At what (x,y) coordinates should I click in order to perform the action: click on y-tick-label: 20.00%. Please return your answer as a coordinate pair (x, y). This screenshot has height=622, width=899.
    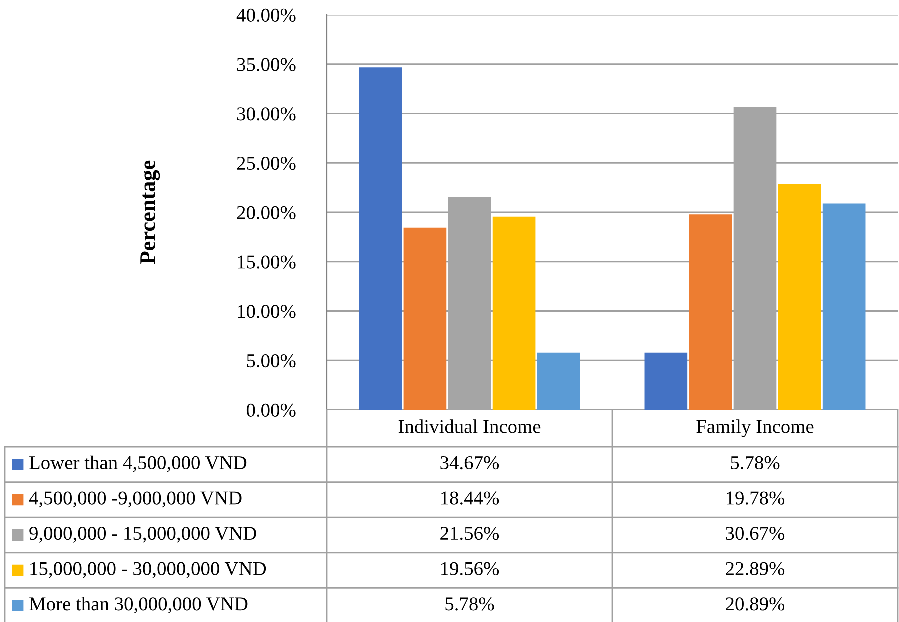
    Looking at the image, I should click on (266, 213).